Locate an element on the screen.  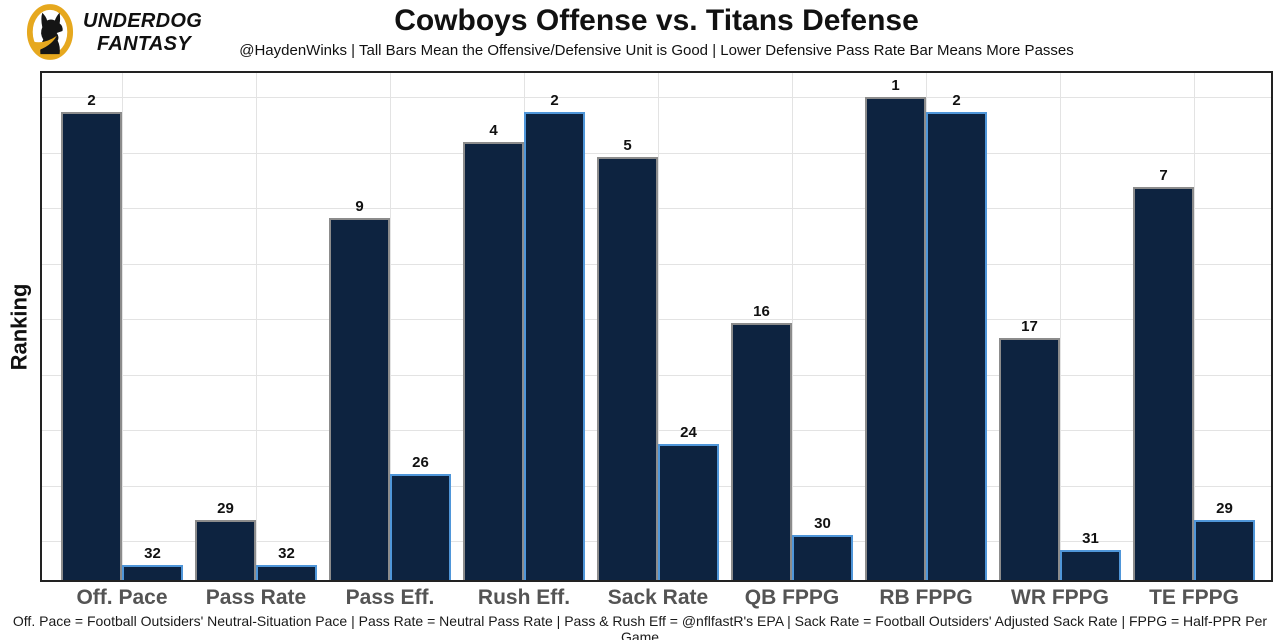
bar-value-pass-rate-defense: 32 is located at coordinates (286, 553).